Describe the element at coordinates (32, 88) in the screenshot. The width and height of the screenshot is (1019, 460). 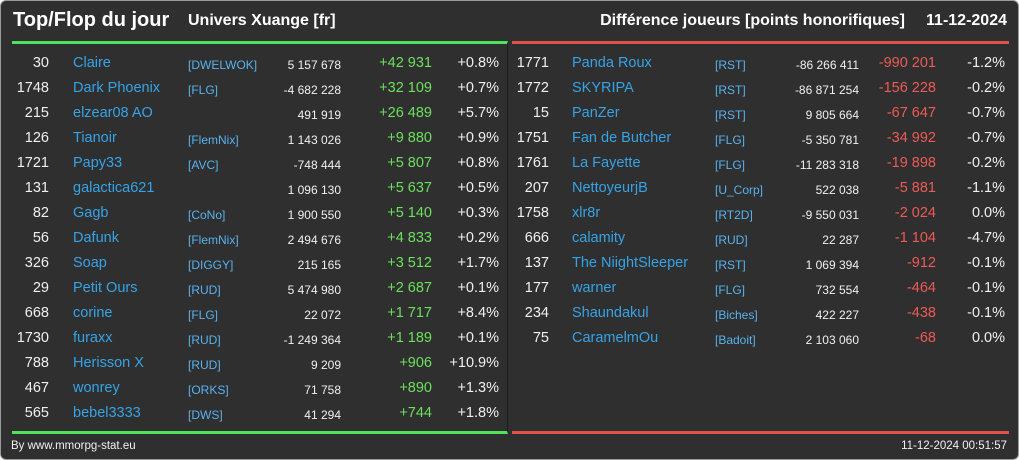
I see `player-rank: 1748` at that location.